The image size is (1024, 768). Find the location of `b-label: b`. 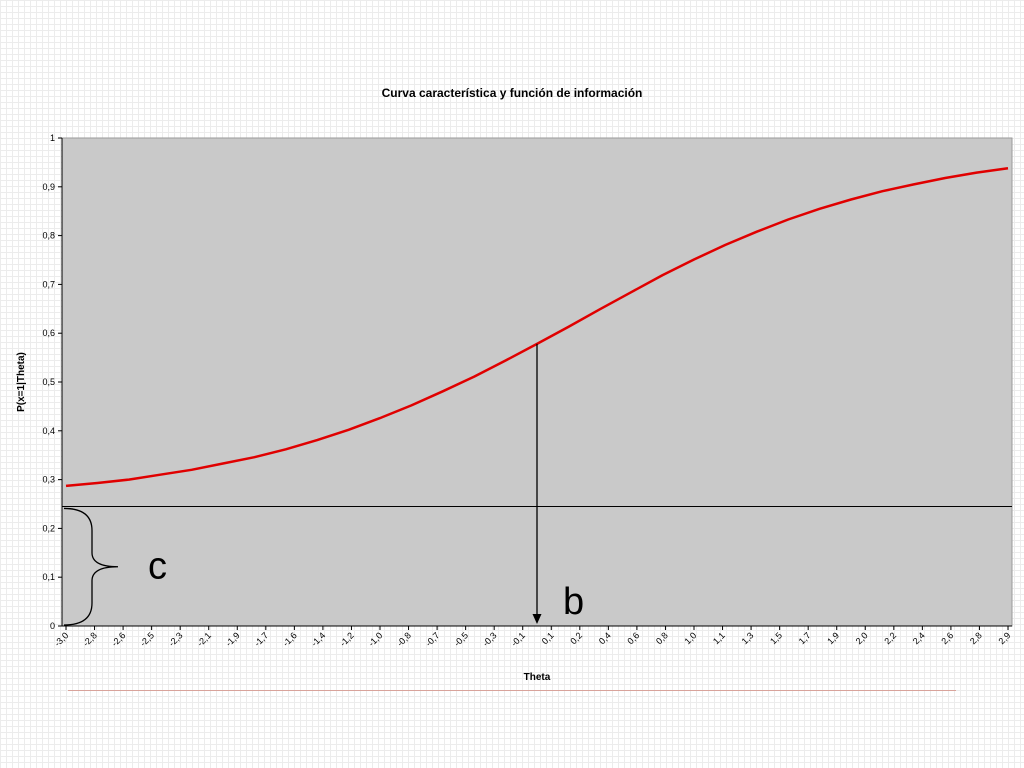

b-label: b is located at coordinates (573, 602).